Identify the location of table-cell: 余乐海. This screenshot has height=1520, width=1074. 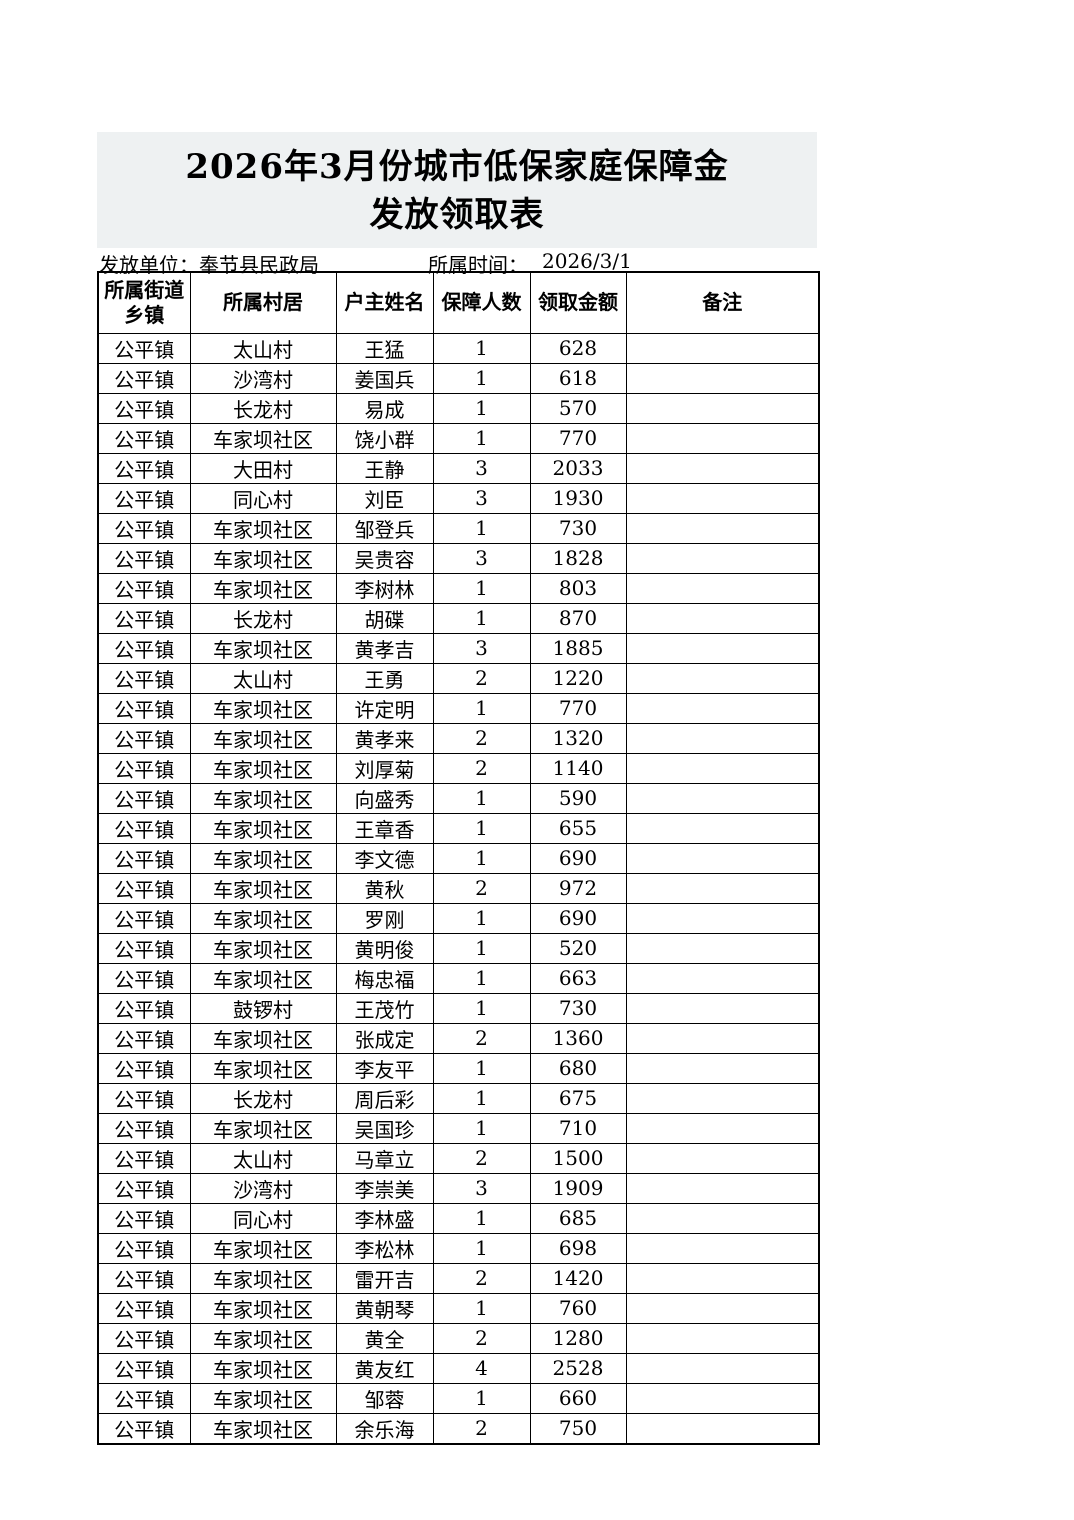
(384, 1428).